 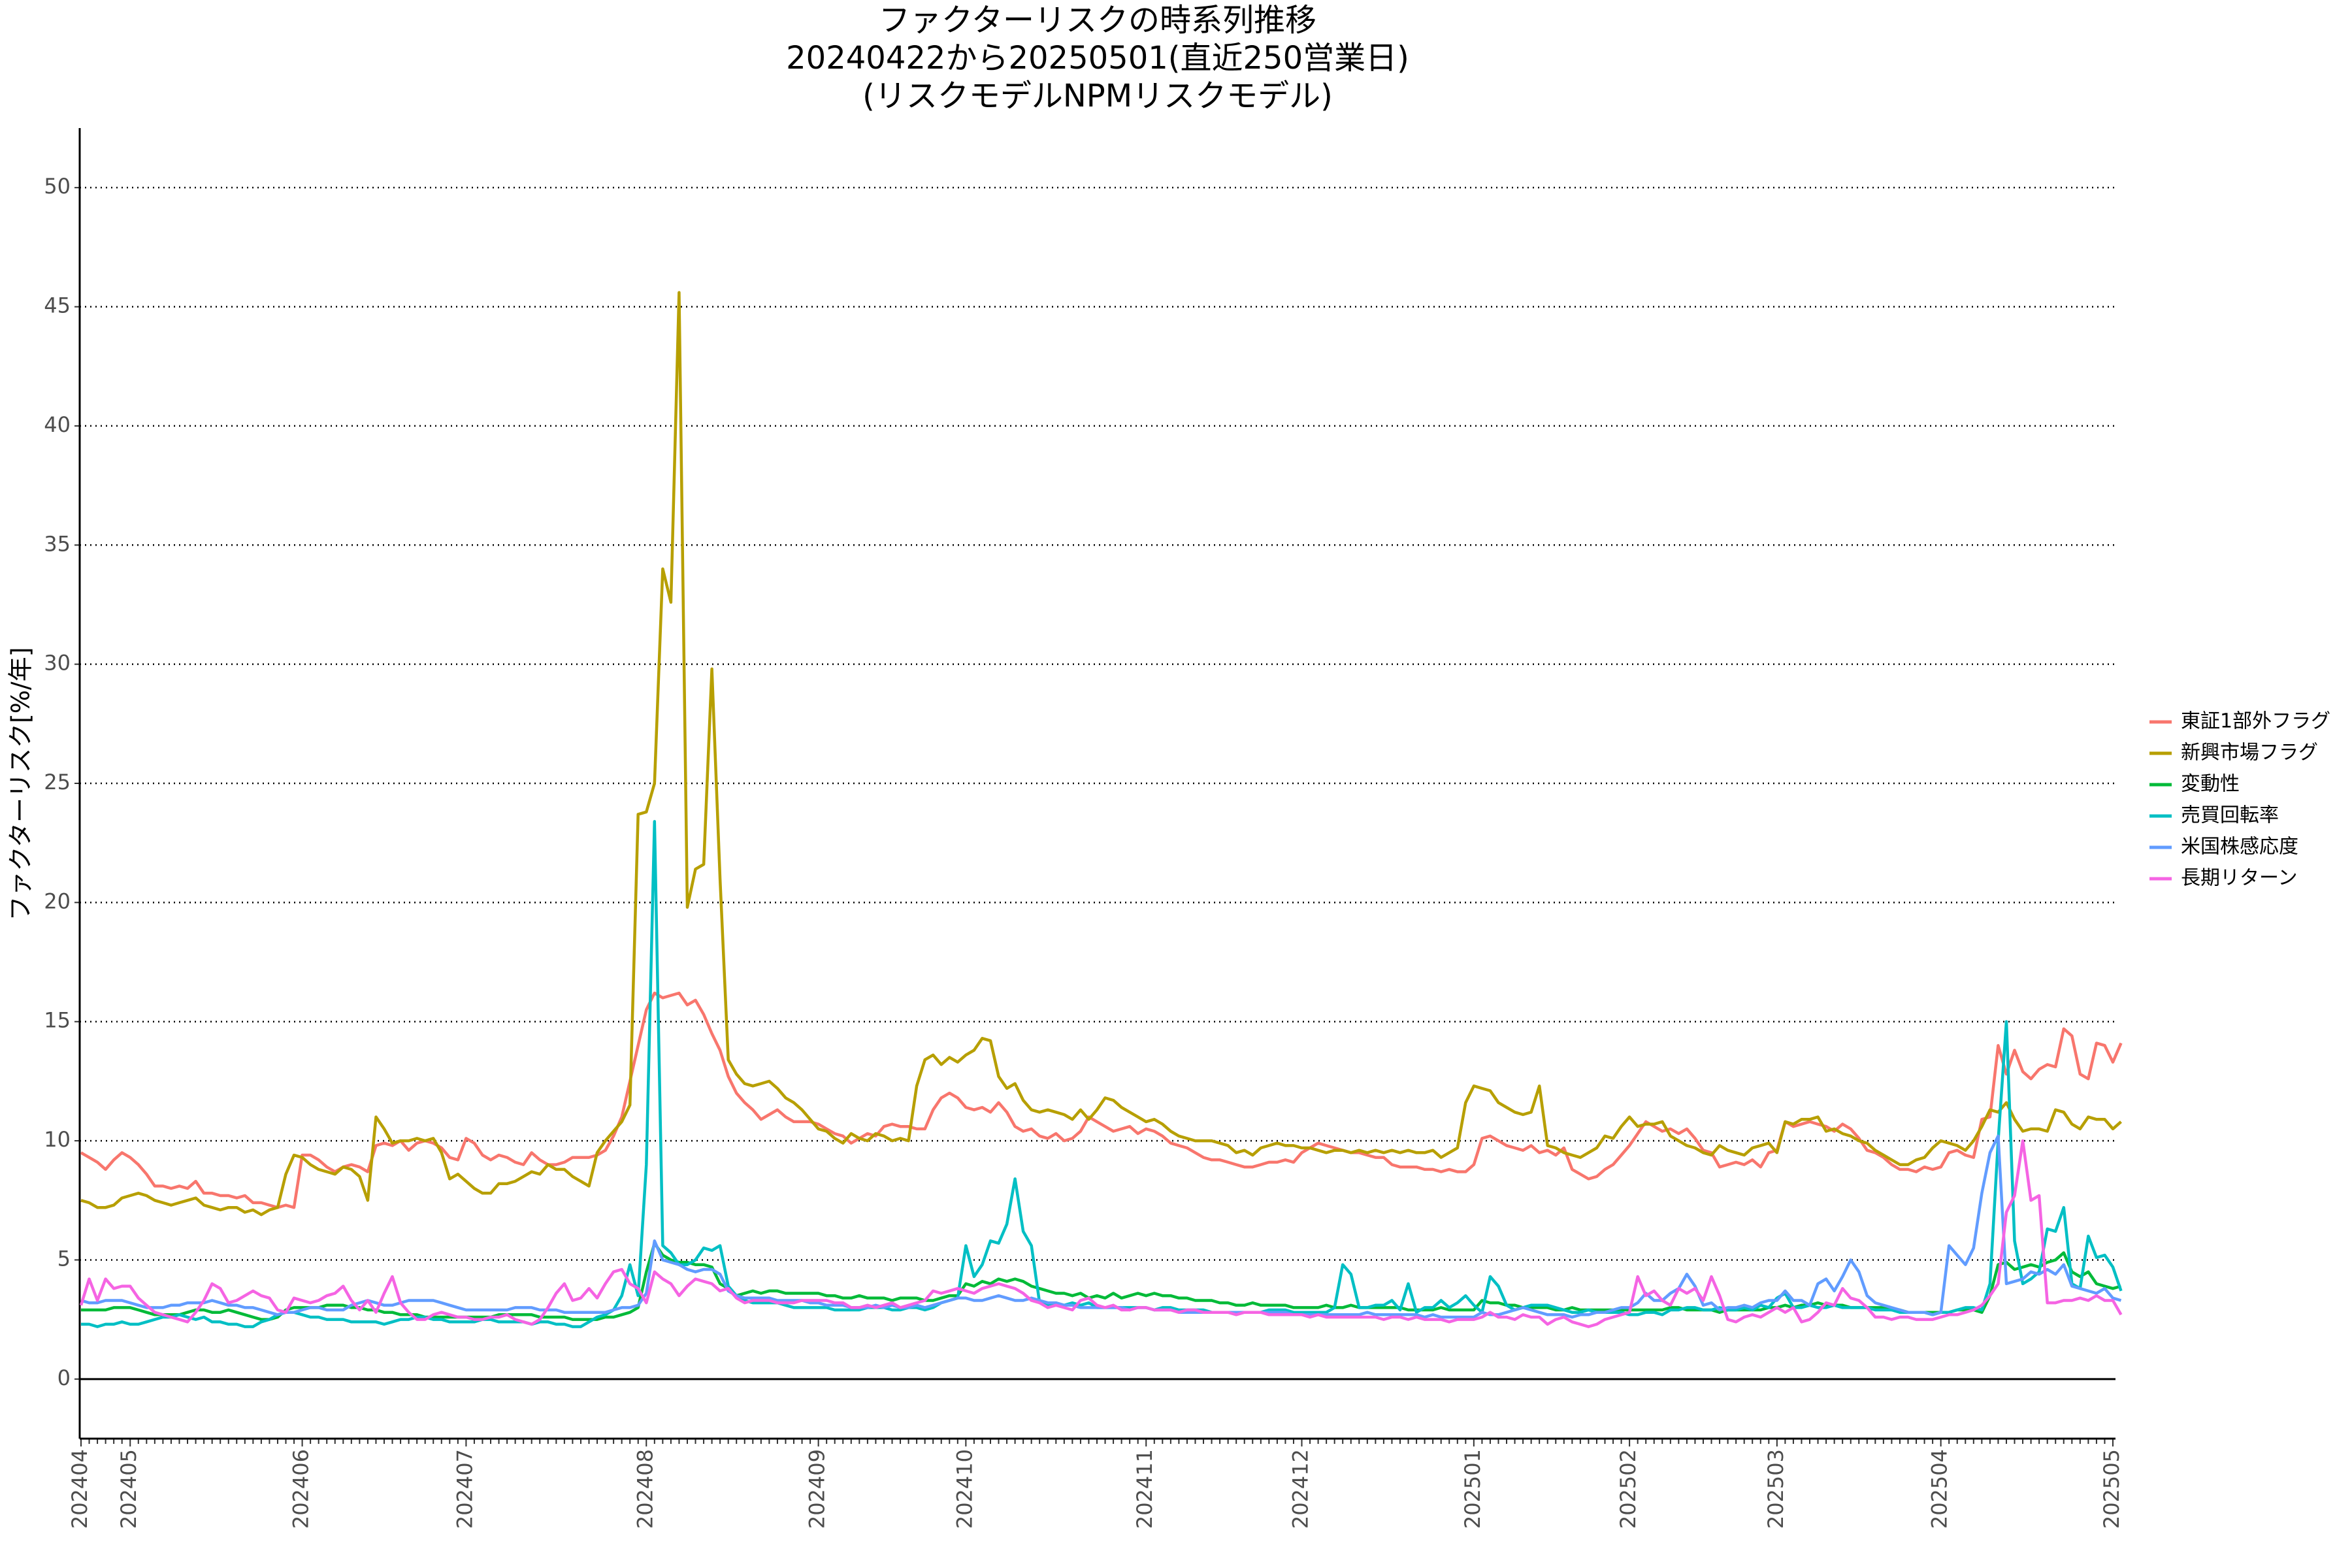 I want to click on series-line, so click(x=1101, y=1233).